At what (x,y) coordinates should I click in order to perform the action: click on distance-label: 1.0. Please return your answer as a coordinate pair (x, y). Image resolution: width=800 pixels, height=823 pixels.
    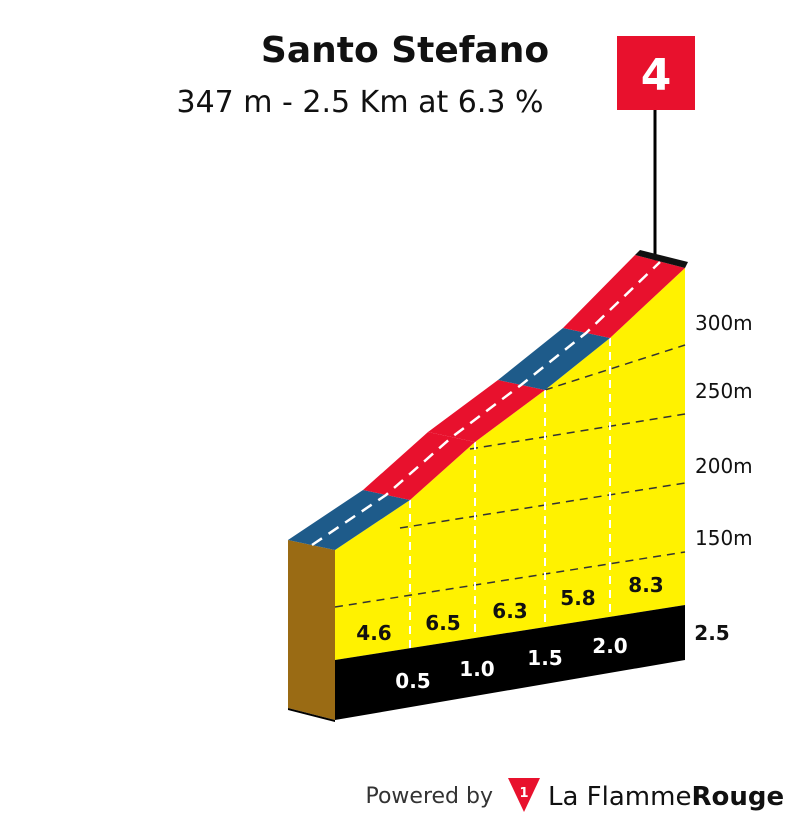
    Looking at the image, I should click on (476, 669).